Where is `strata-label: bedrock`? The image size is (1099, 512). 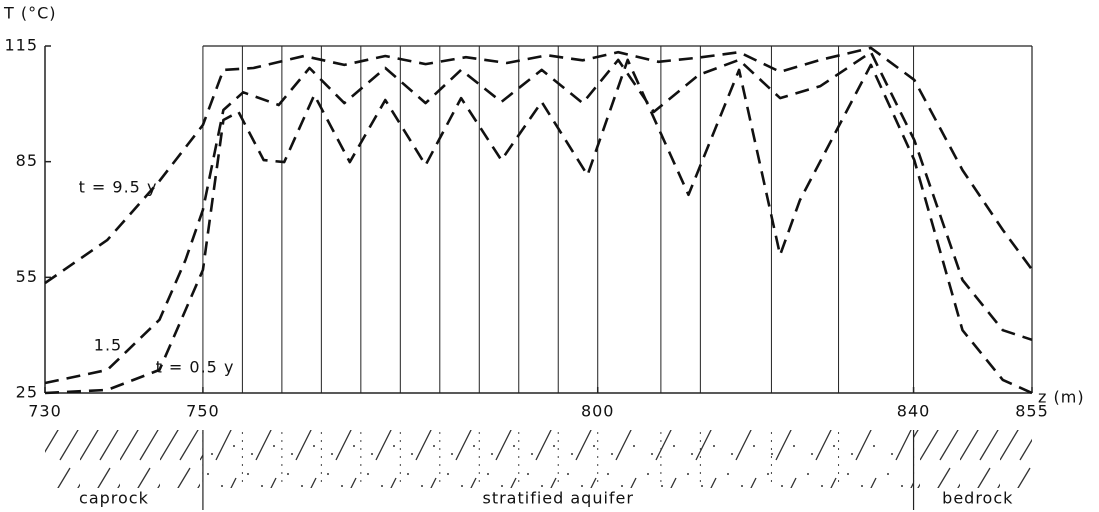
strata-label: bedrock is located at coordinates (977, 498).